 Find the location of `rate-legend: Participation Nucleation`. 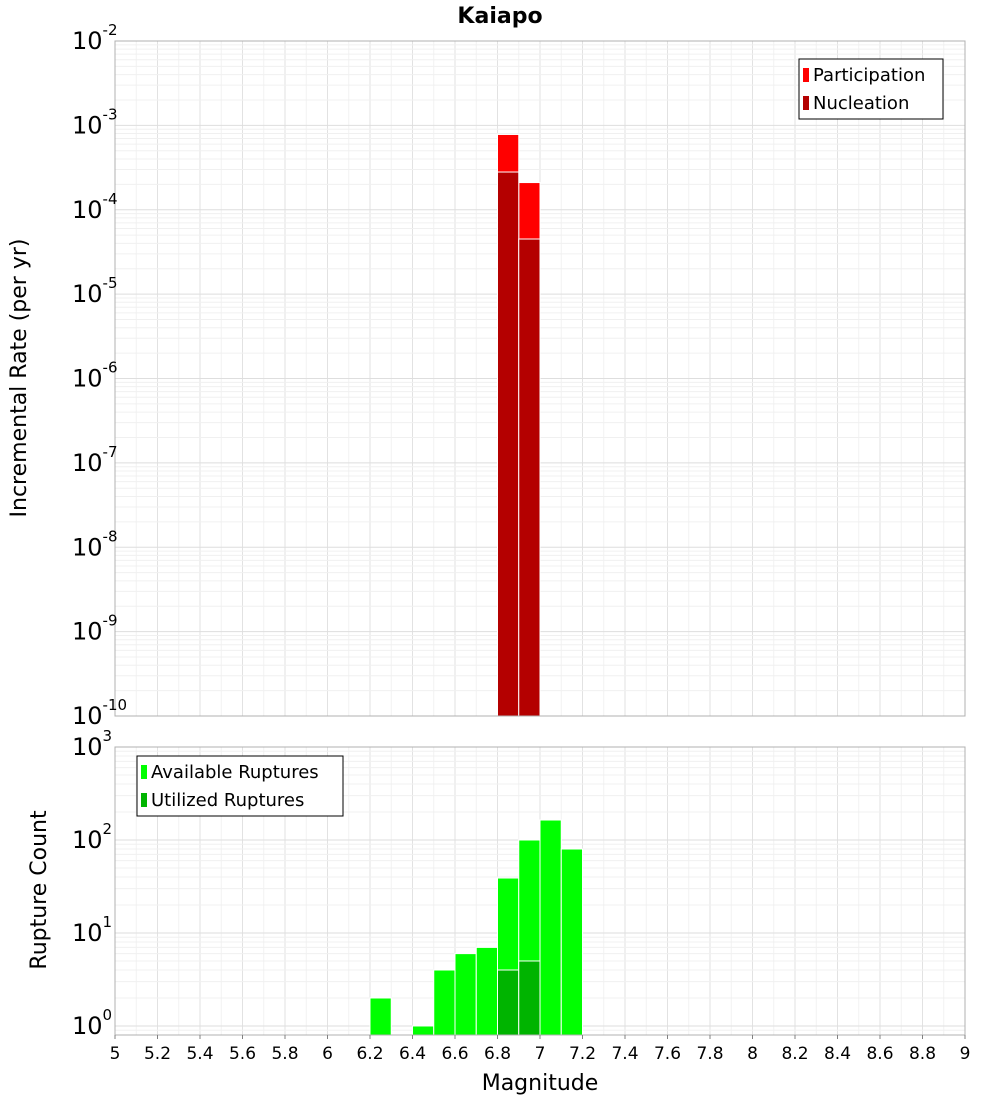

rate-legend: Participation Nucleation is located at coordinates (871, 89).